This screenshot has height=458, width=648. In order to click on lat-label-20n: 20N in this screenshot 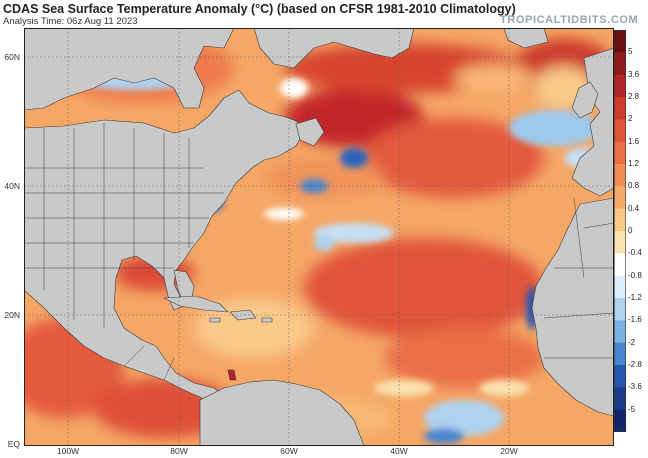, I will do `click(12, 315)`.